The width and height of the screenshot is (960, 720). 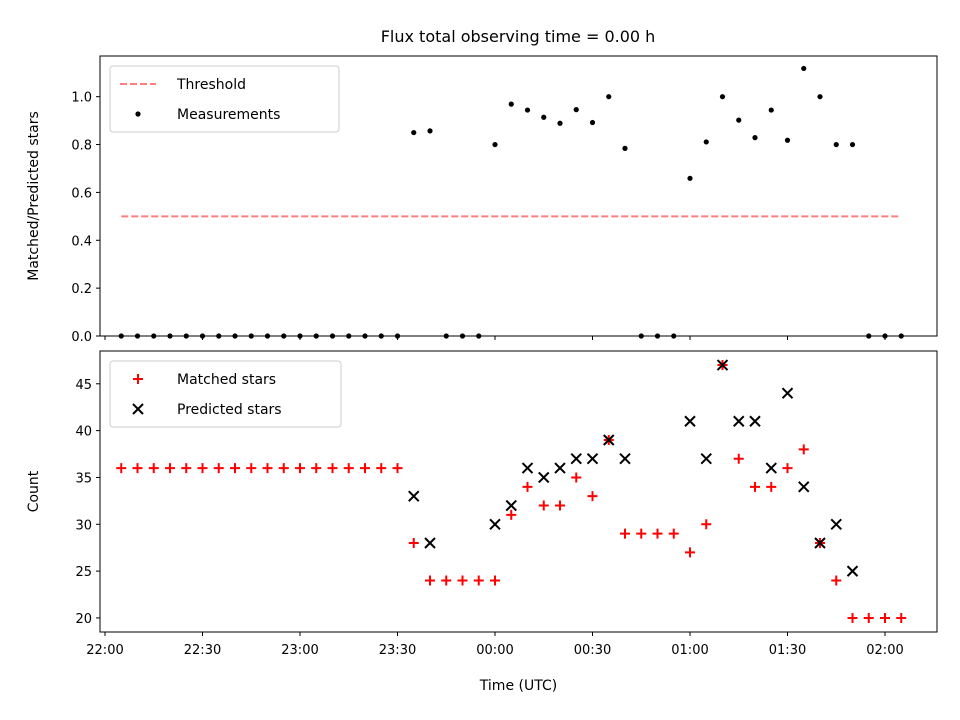 What do you see at coordinates (81, 193) in the screenshot?
I see `top-y-tick-label: 0.6` at bounding box center [81, 193].